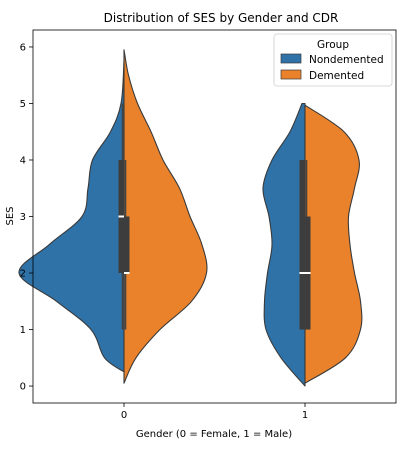 The height and width of the screenshot is (450, 417). What do you see at coordinates (23, 104) in the screenshot?
I see `y-tick-label-5: 5` at bounding box center [23, 104].